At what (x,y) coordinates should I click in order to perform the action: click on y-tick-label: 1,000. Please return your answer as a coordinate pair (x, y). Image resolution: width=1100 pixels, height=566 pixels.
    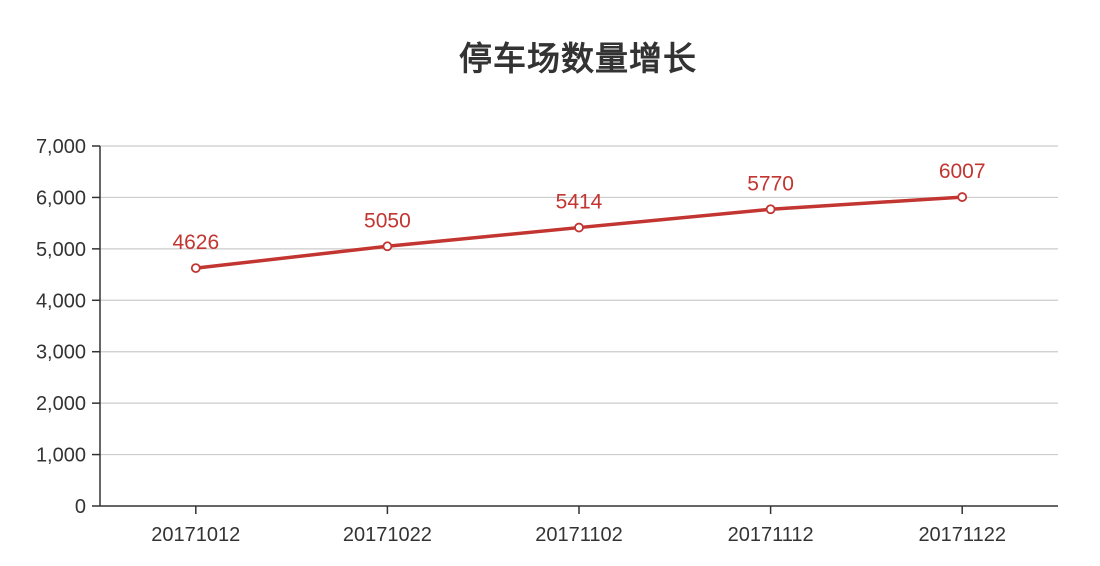
    Looking at the image, I should click on (61, 456).